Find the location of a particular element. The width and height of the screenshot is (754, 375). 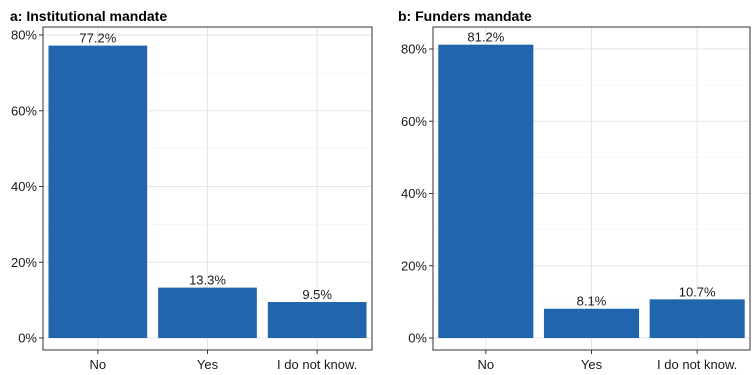

value-label: 81.2% is located at coordinates (485, 37).